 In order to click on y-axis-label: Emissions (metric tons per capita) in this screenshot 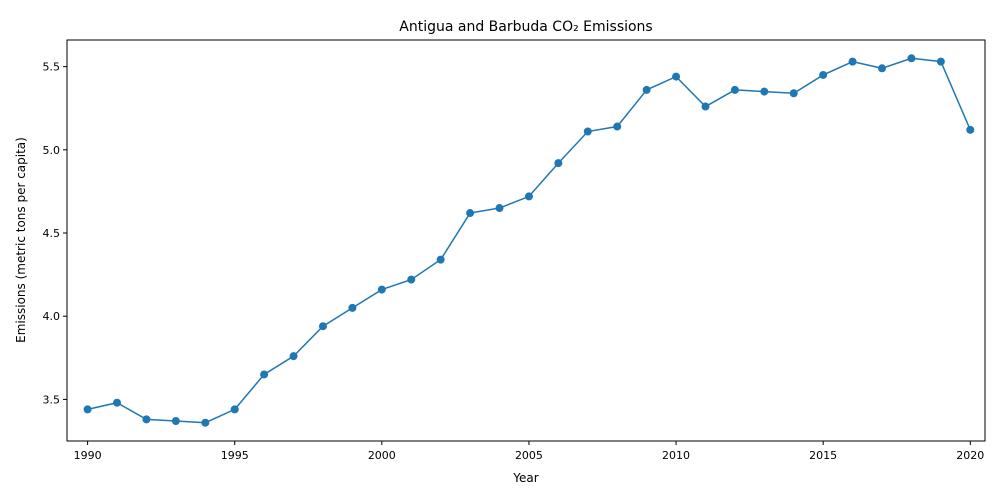, I will do `click(21, 240)`.